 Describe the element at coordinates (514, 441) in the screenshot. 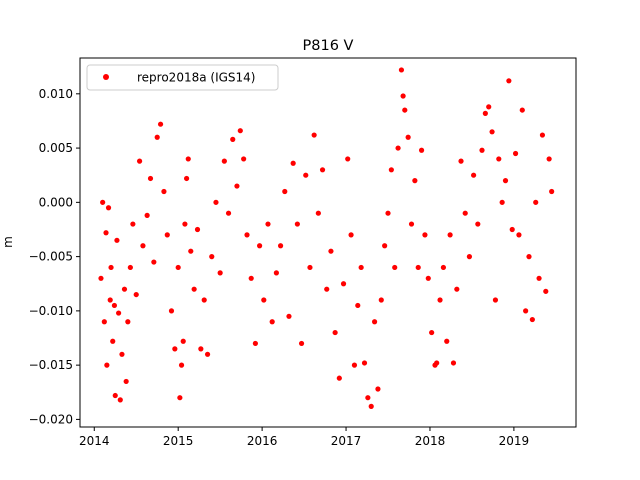

I see `x-tick-label: 2019` at that location.